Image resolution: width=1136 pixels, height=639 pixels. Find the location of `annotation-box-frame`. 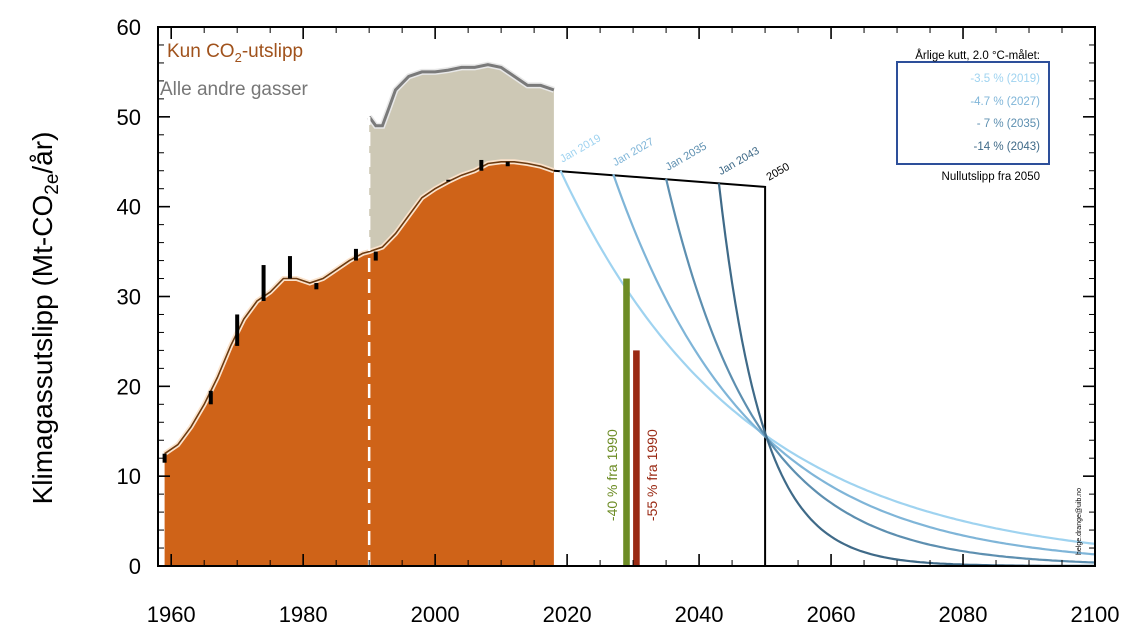

annotation-box-frame is located at coordinates (973, 113).